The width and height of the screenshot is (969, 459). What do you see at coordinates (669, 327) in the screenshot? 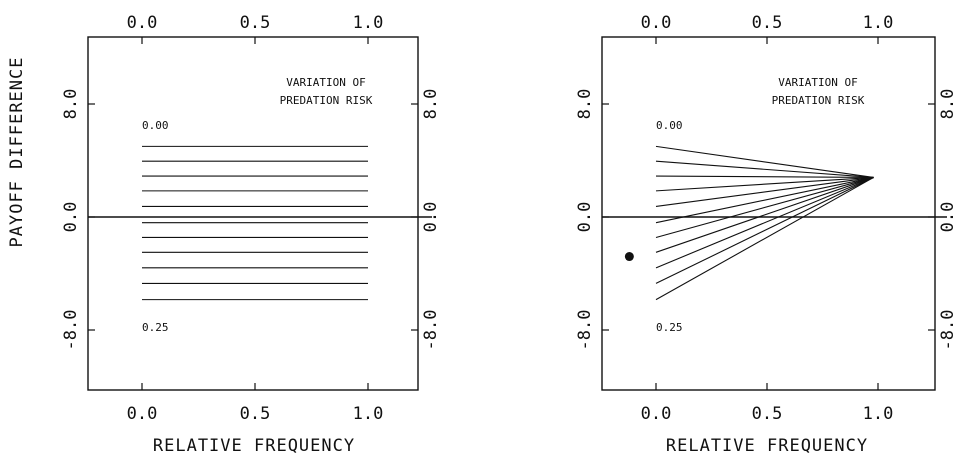
I see `chart1-annotation-bottom-label: 0.25` at bounding box center [669, 327].